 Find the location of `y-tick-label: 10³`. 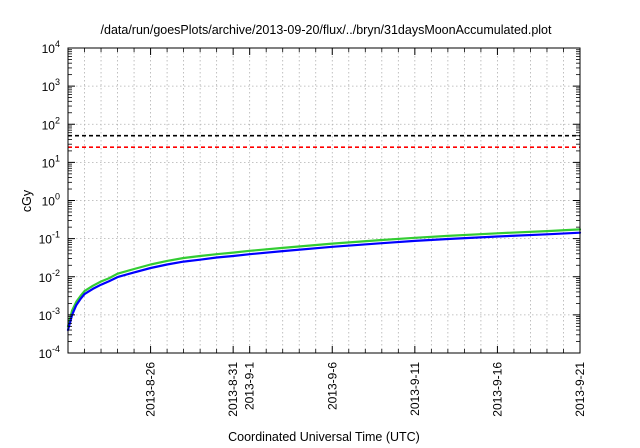

y-tick-label: 10³ is located at coordinates (51, 85).